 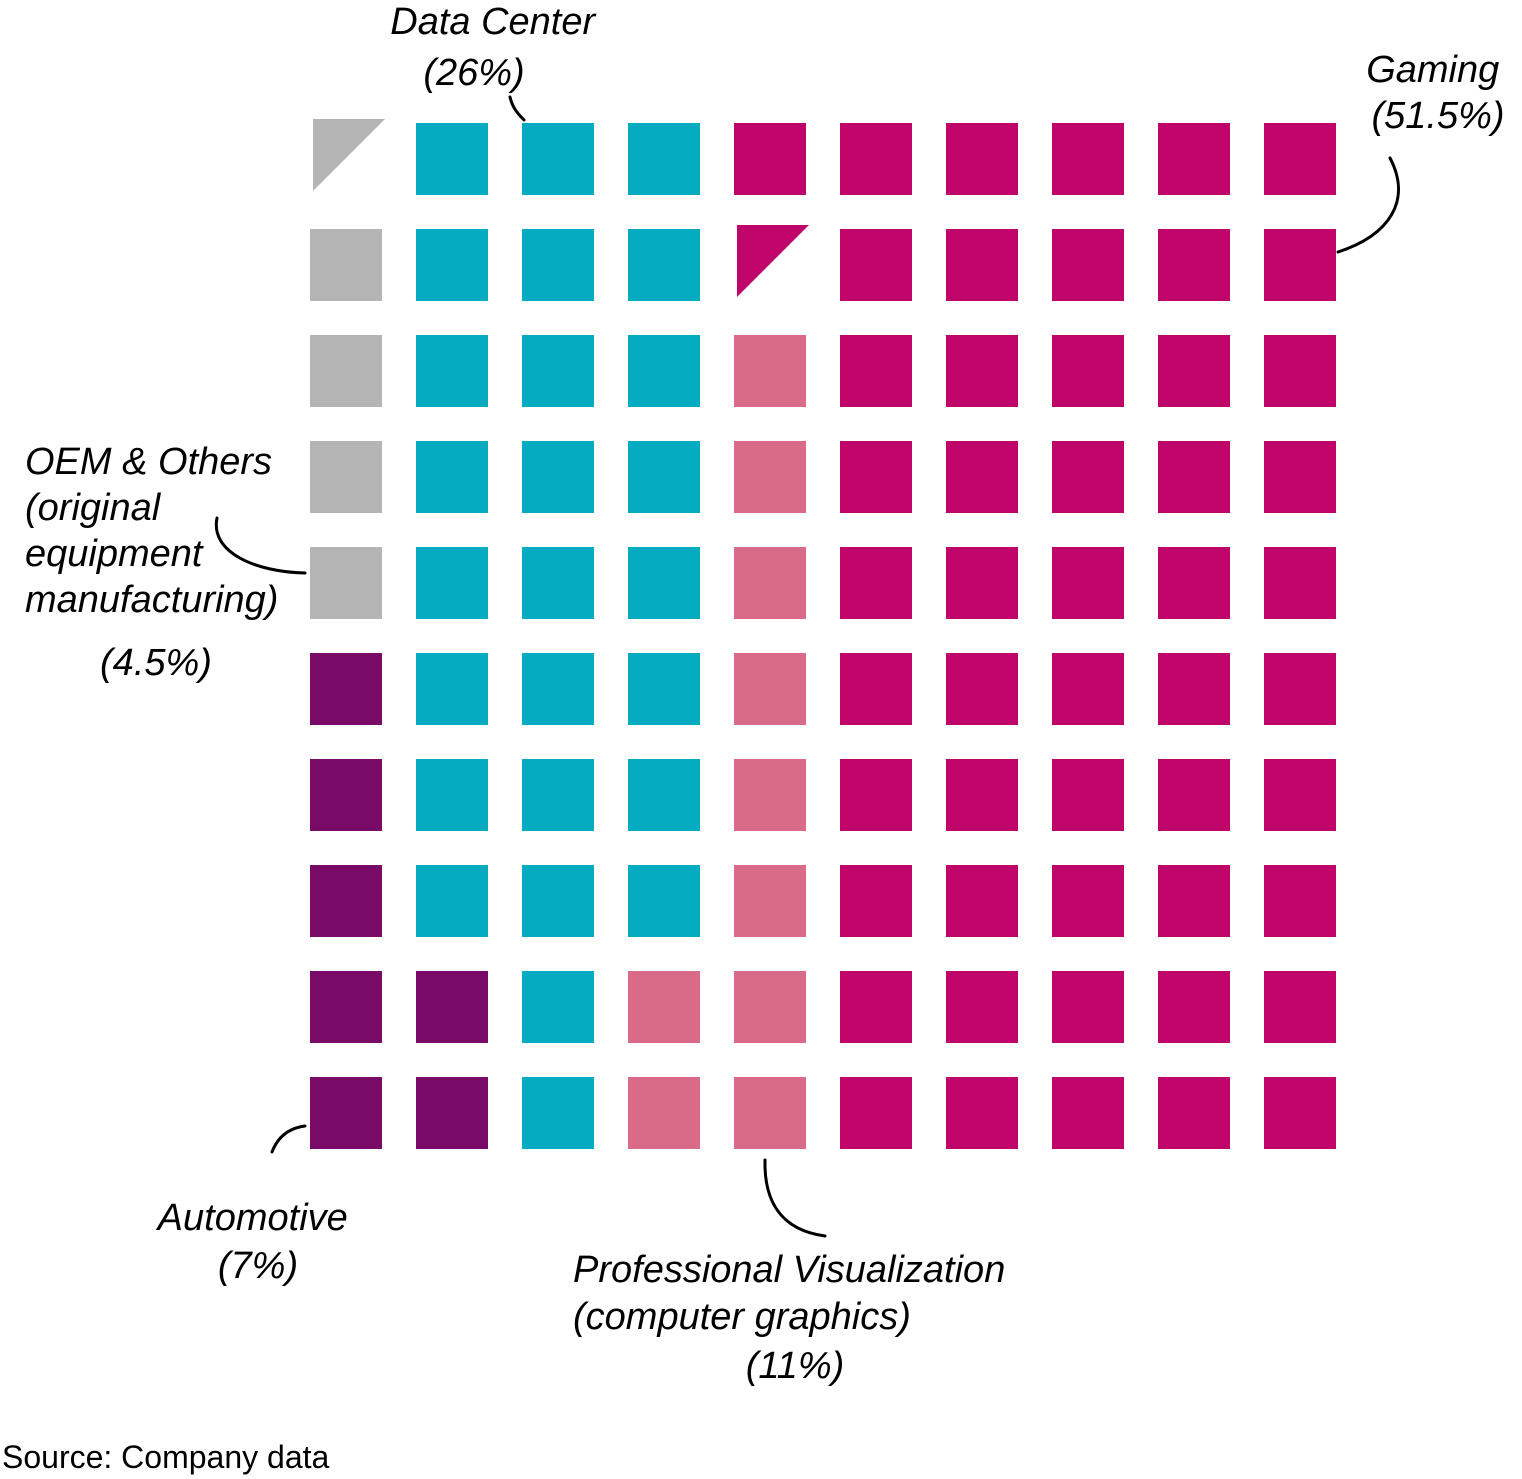 I want to click on data-center-leader-line, so click(x=517, y=108).